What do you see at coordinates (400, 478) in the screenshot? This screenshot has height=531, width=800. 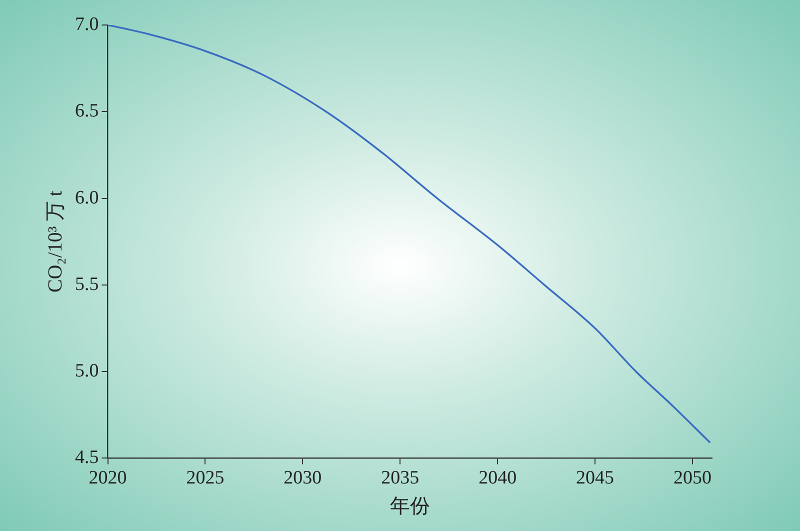 I see `x-tick-label: 2035` at bounding box center [400, 478].